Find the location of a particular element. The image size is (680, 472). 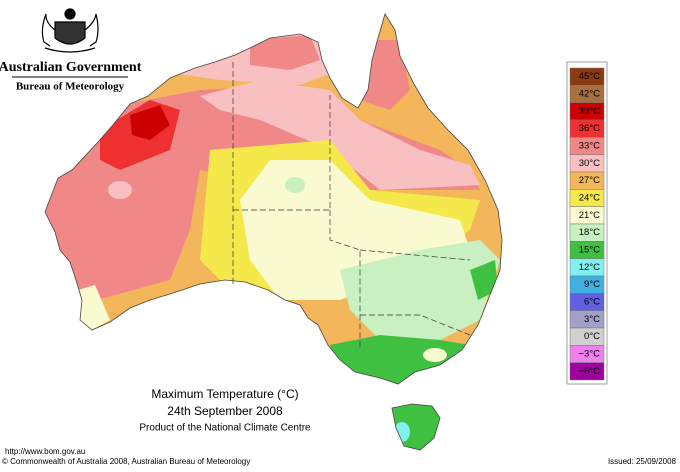

legend-label: 21°C is located at coordinates (589, 215).